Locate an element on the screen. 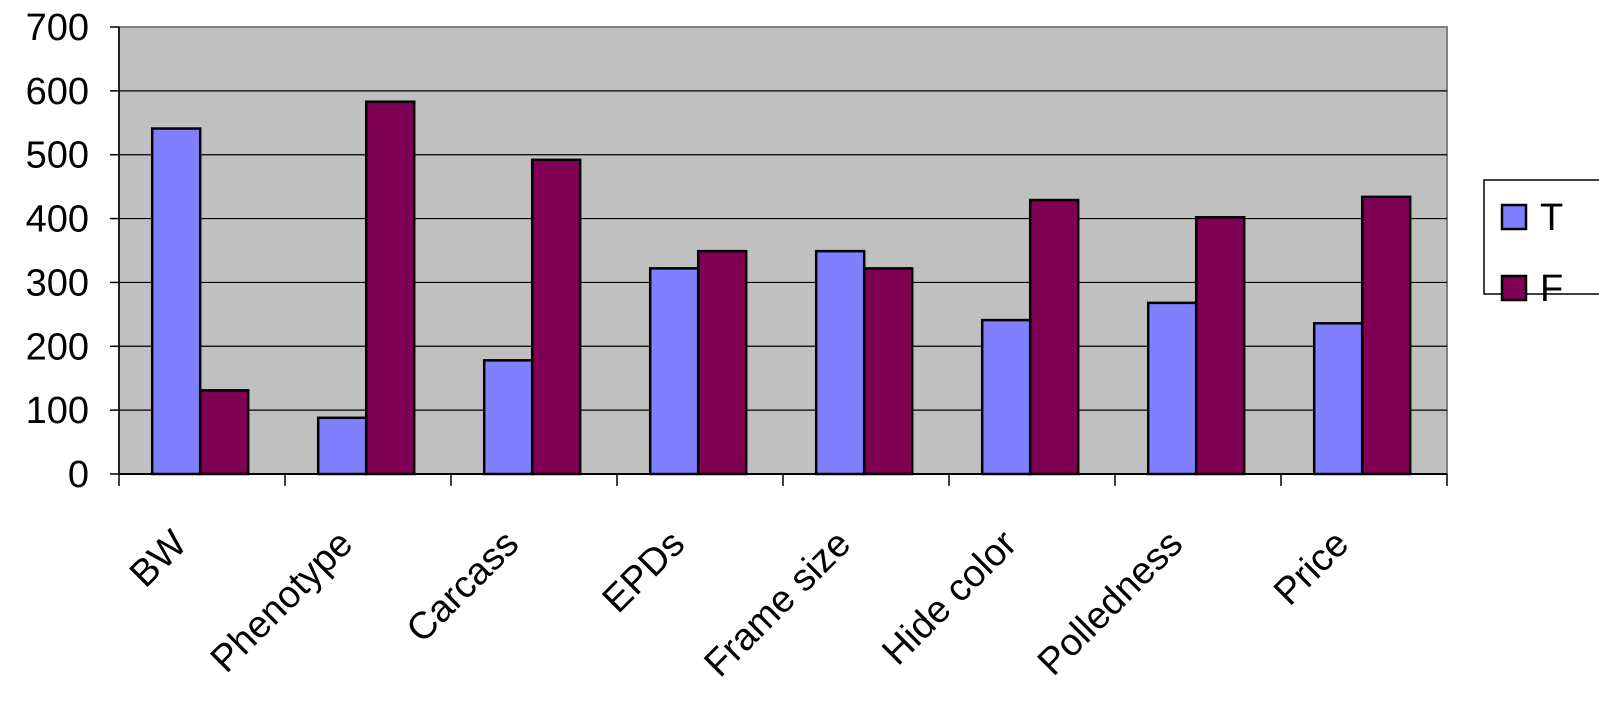 The width and height of the screenshot is (1599, 711). x-tick-label: BW is located at coordinates (158, 559).